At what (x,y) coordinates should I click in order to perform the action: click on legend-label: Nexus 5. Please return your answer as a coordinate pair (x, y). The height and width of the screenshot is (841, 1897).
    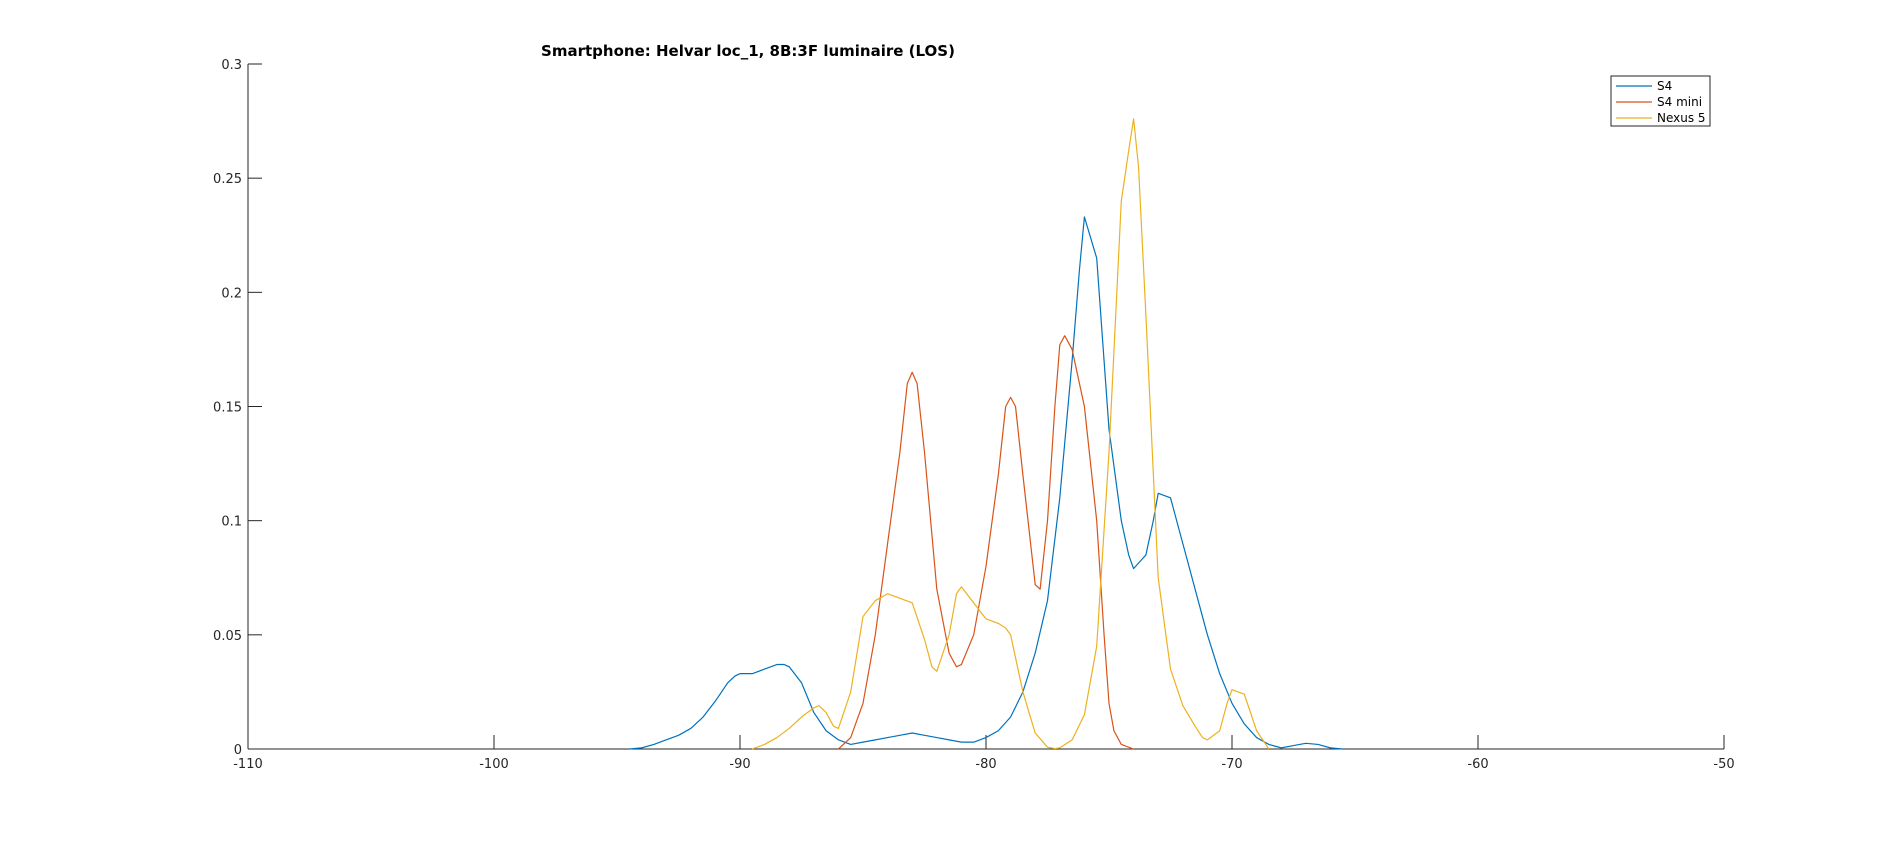
    Looking at the image, I should click on (1681, 118).